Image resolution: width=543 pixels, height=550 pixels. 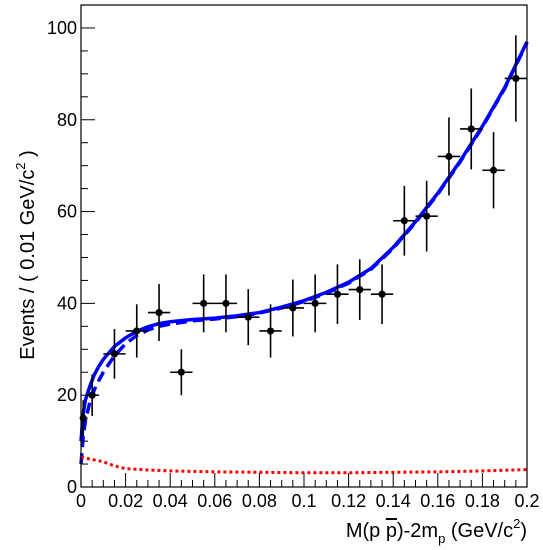 I want to click on x-tick-label-0.2: 0.2, so click(x=526, y=501).